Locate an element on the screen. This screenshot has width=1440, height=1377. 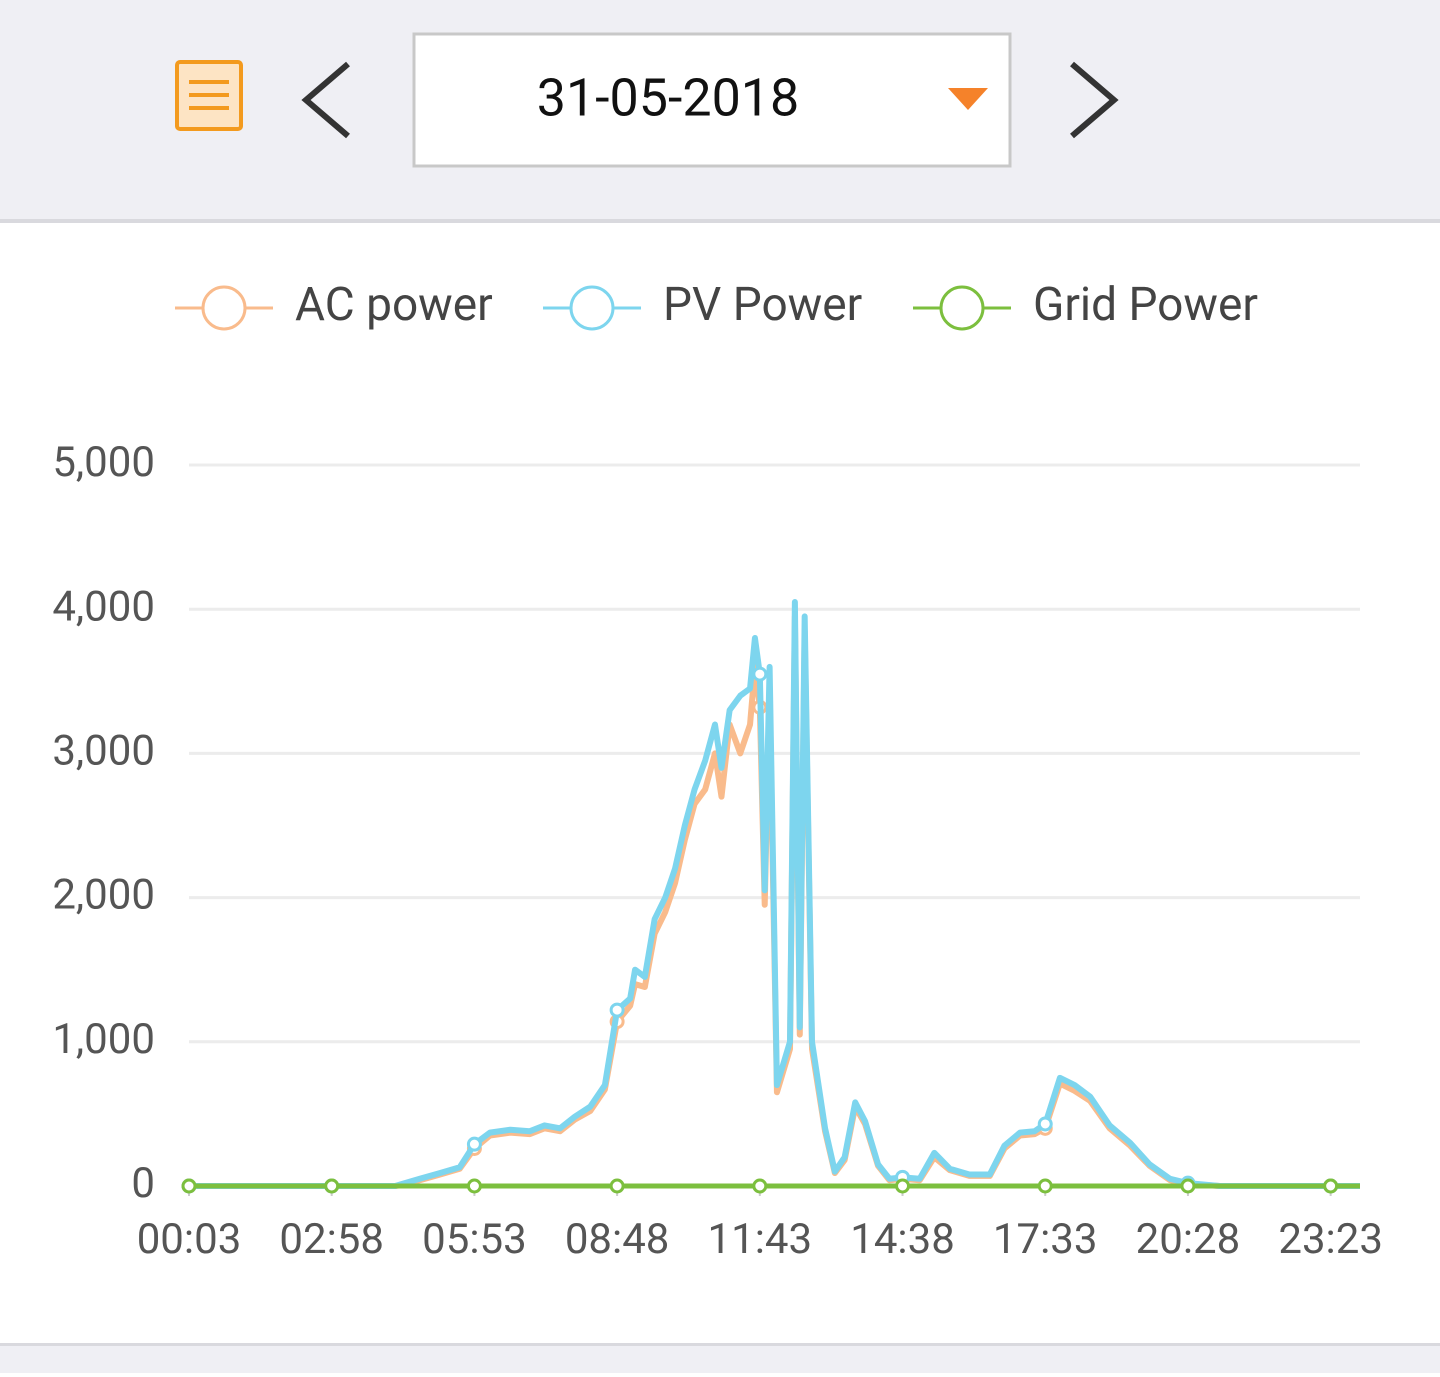
legend-label: PV Power is located at coordinates (762, 305).